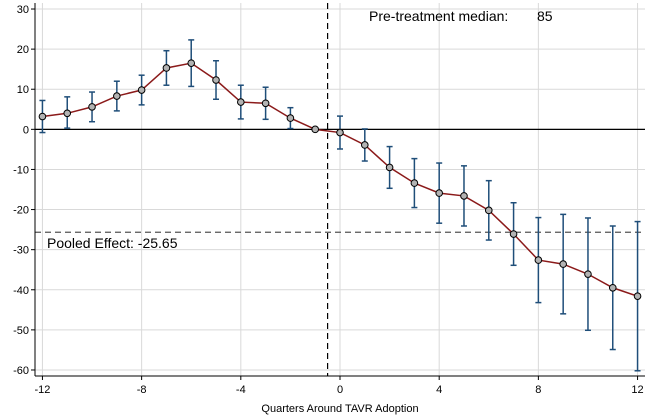 The width and height of the screenshot is (652, 418). Describe the element at coordinates (142, 390) in the screenshot. I see `x-tick-label: -8` at that location.